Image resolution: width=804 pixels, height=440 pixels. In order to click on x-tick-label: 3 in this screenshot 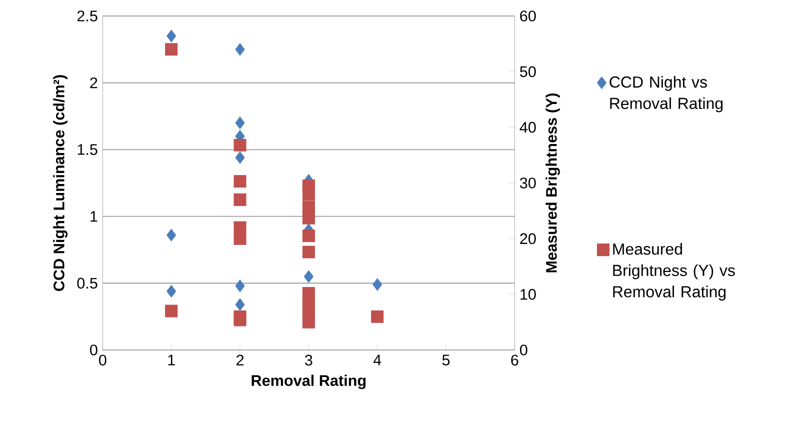, I will do `click(308, 360)`.